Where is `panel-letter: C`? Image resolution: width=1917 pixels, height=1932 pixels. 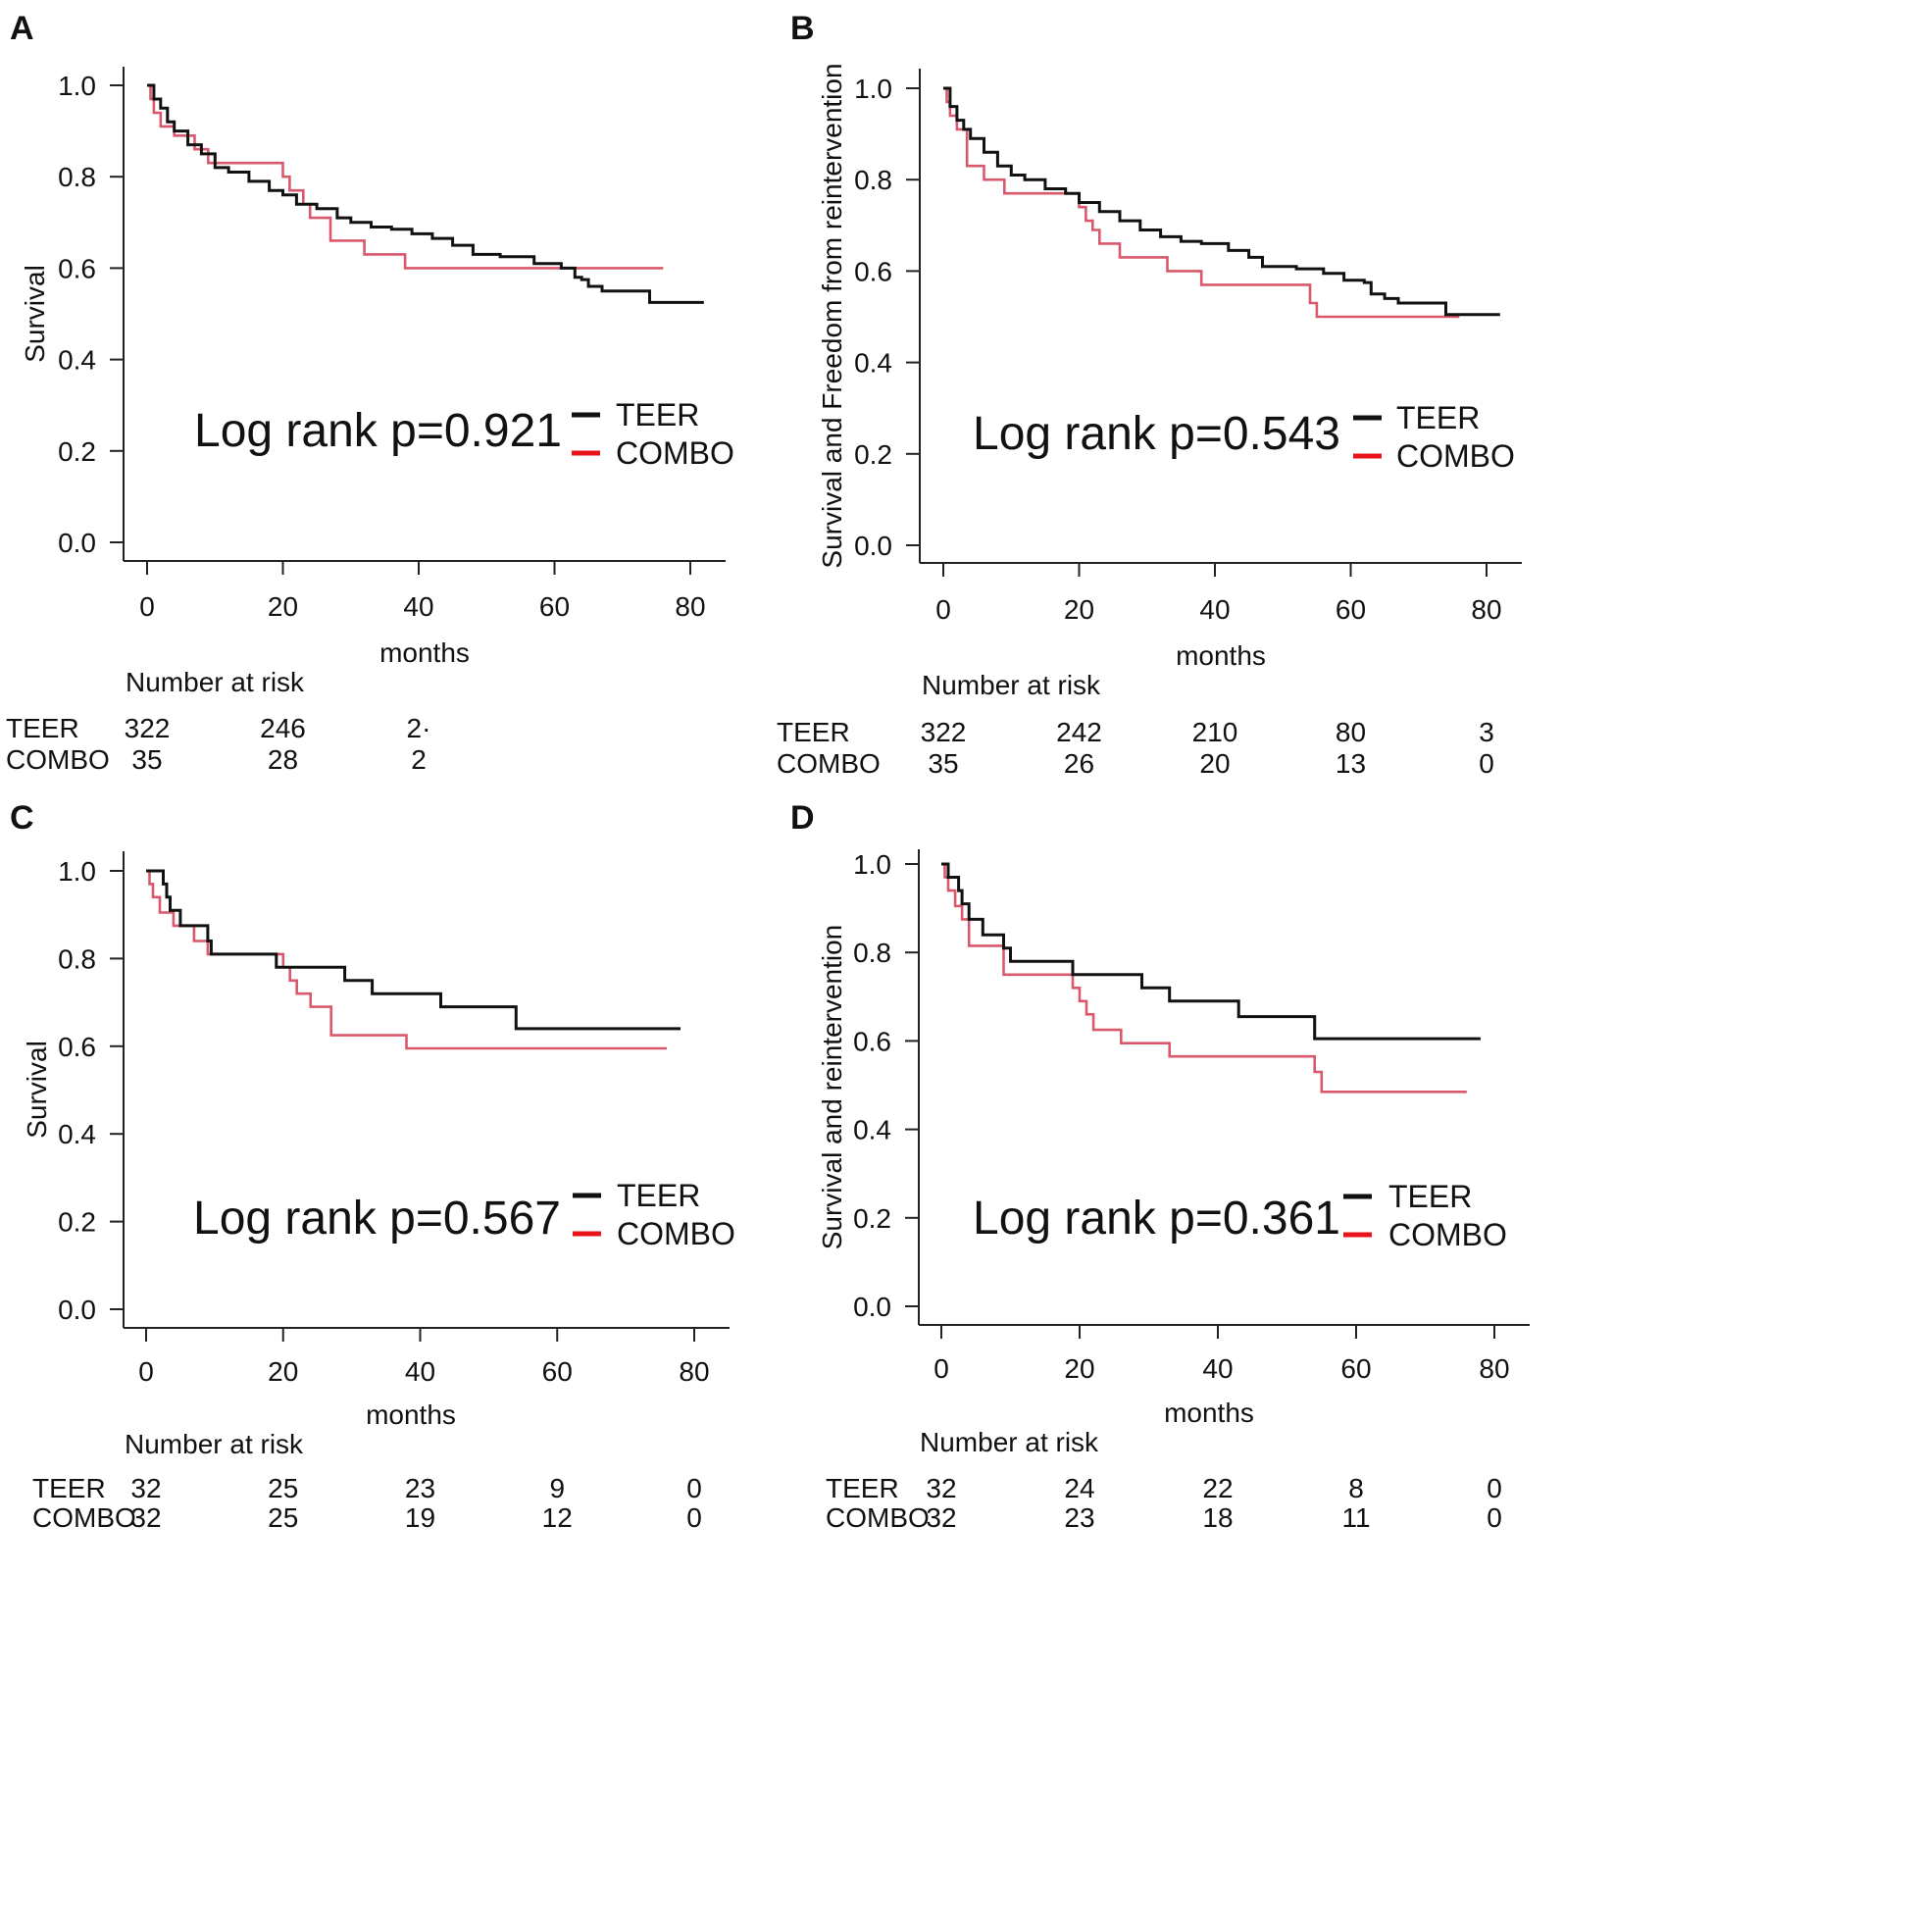 panel-letter: C is located at coordinates (22, 818).